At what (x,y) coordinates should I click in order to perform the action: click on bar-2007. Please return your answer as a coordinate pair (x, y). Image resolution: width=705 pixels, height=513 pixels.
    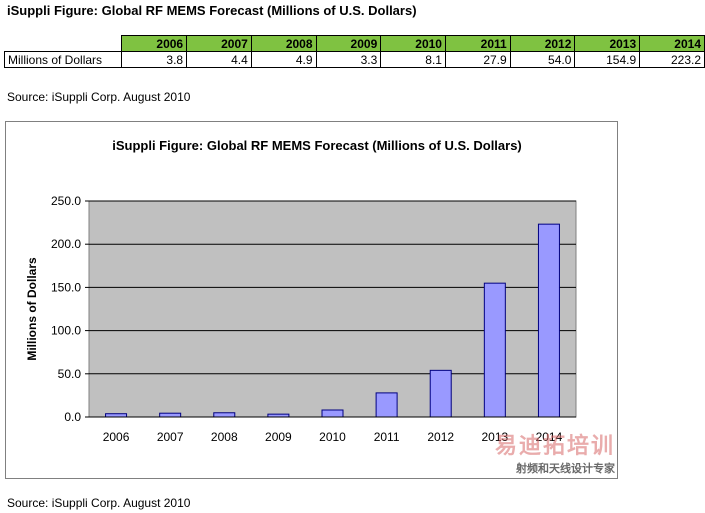
    Looking at the image, I should click on (170, 415).